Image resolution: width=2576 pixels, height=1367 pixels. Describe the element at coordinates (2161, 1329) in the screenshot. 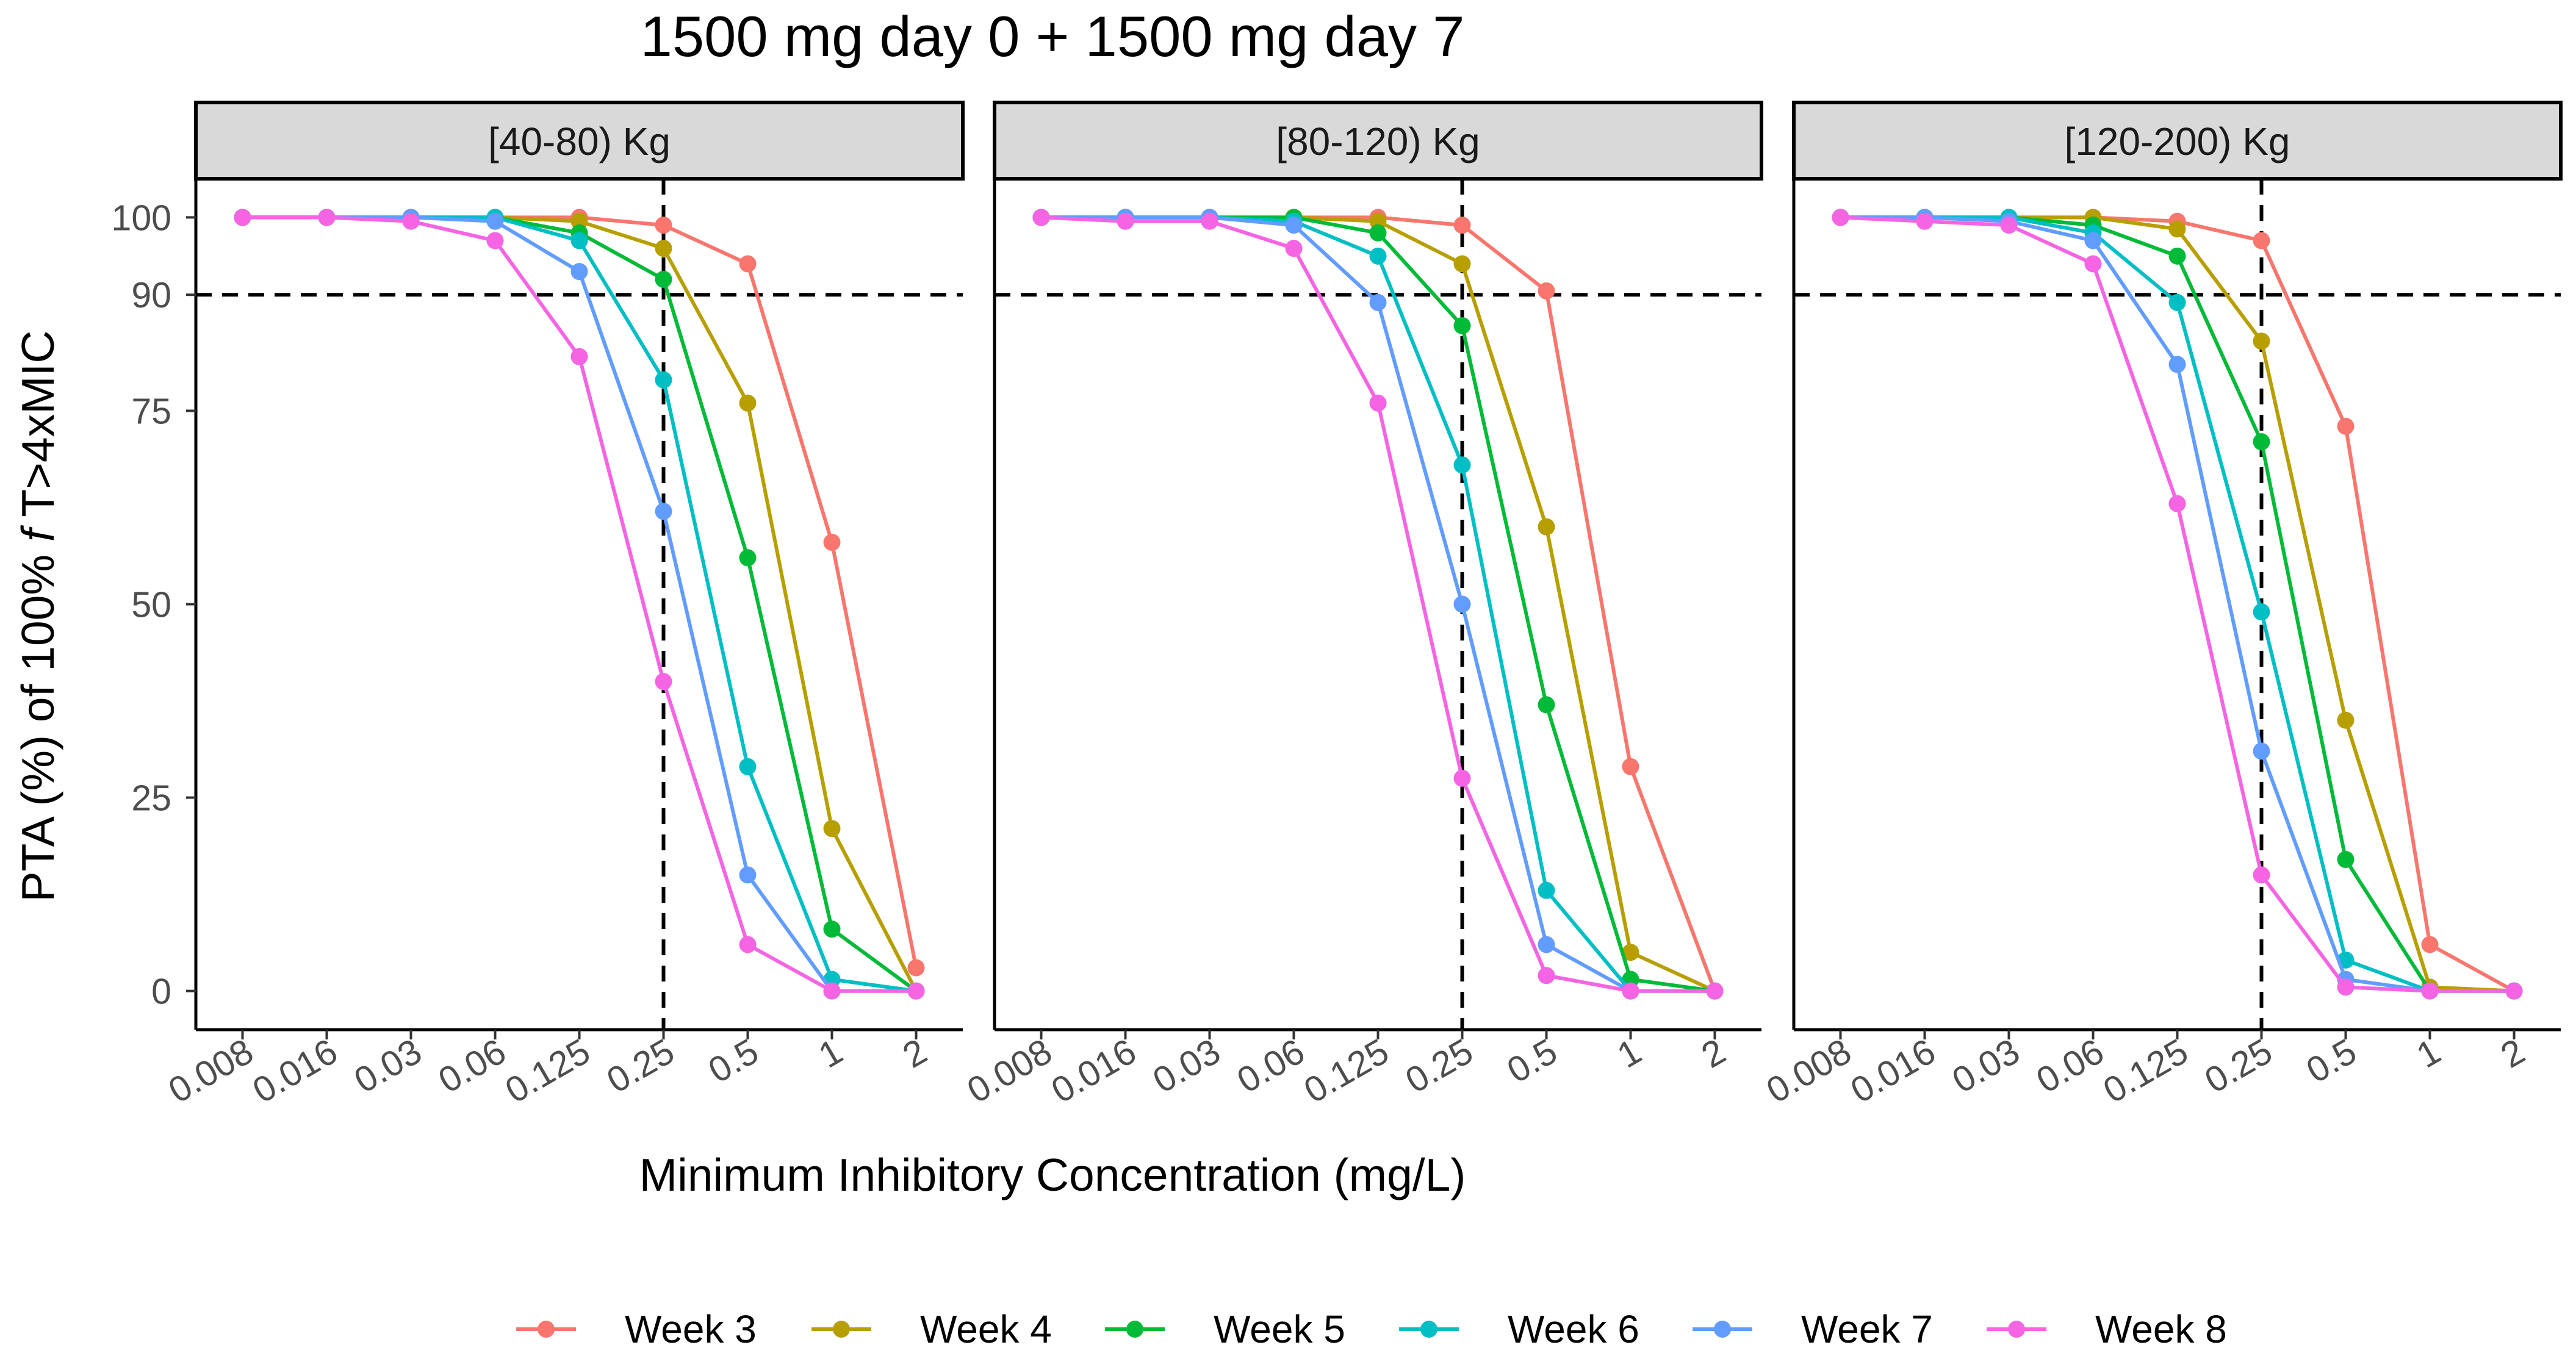

I see `legend-label: Week 8` at that location.